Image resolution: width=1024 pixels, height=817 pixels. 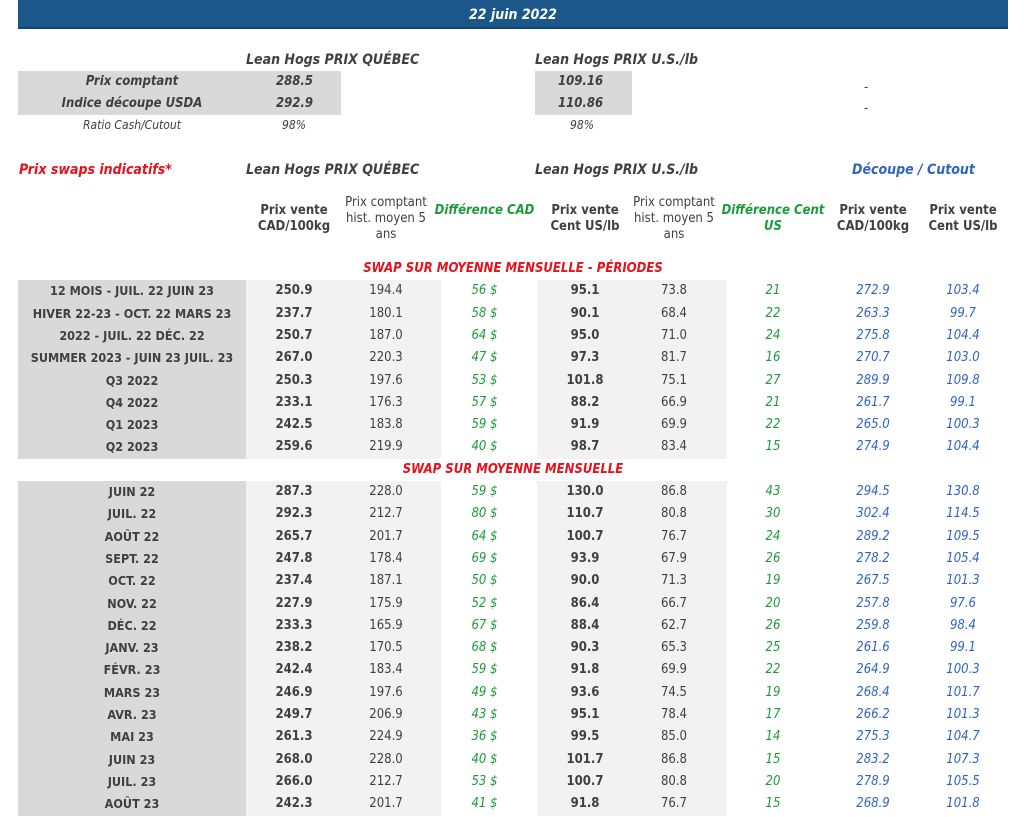 I want to click on table-cell: 107.3, so click(x=963, y=759).